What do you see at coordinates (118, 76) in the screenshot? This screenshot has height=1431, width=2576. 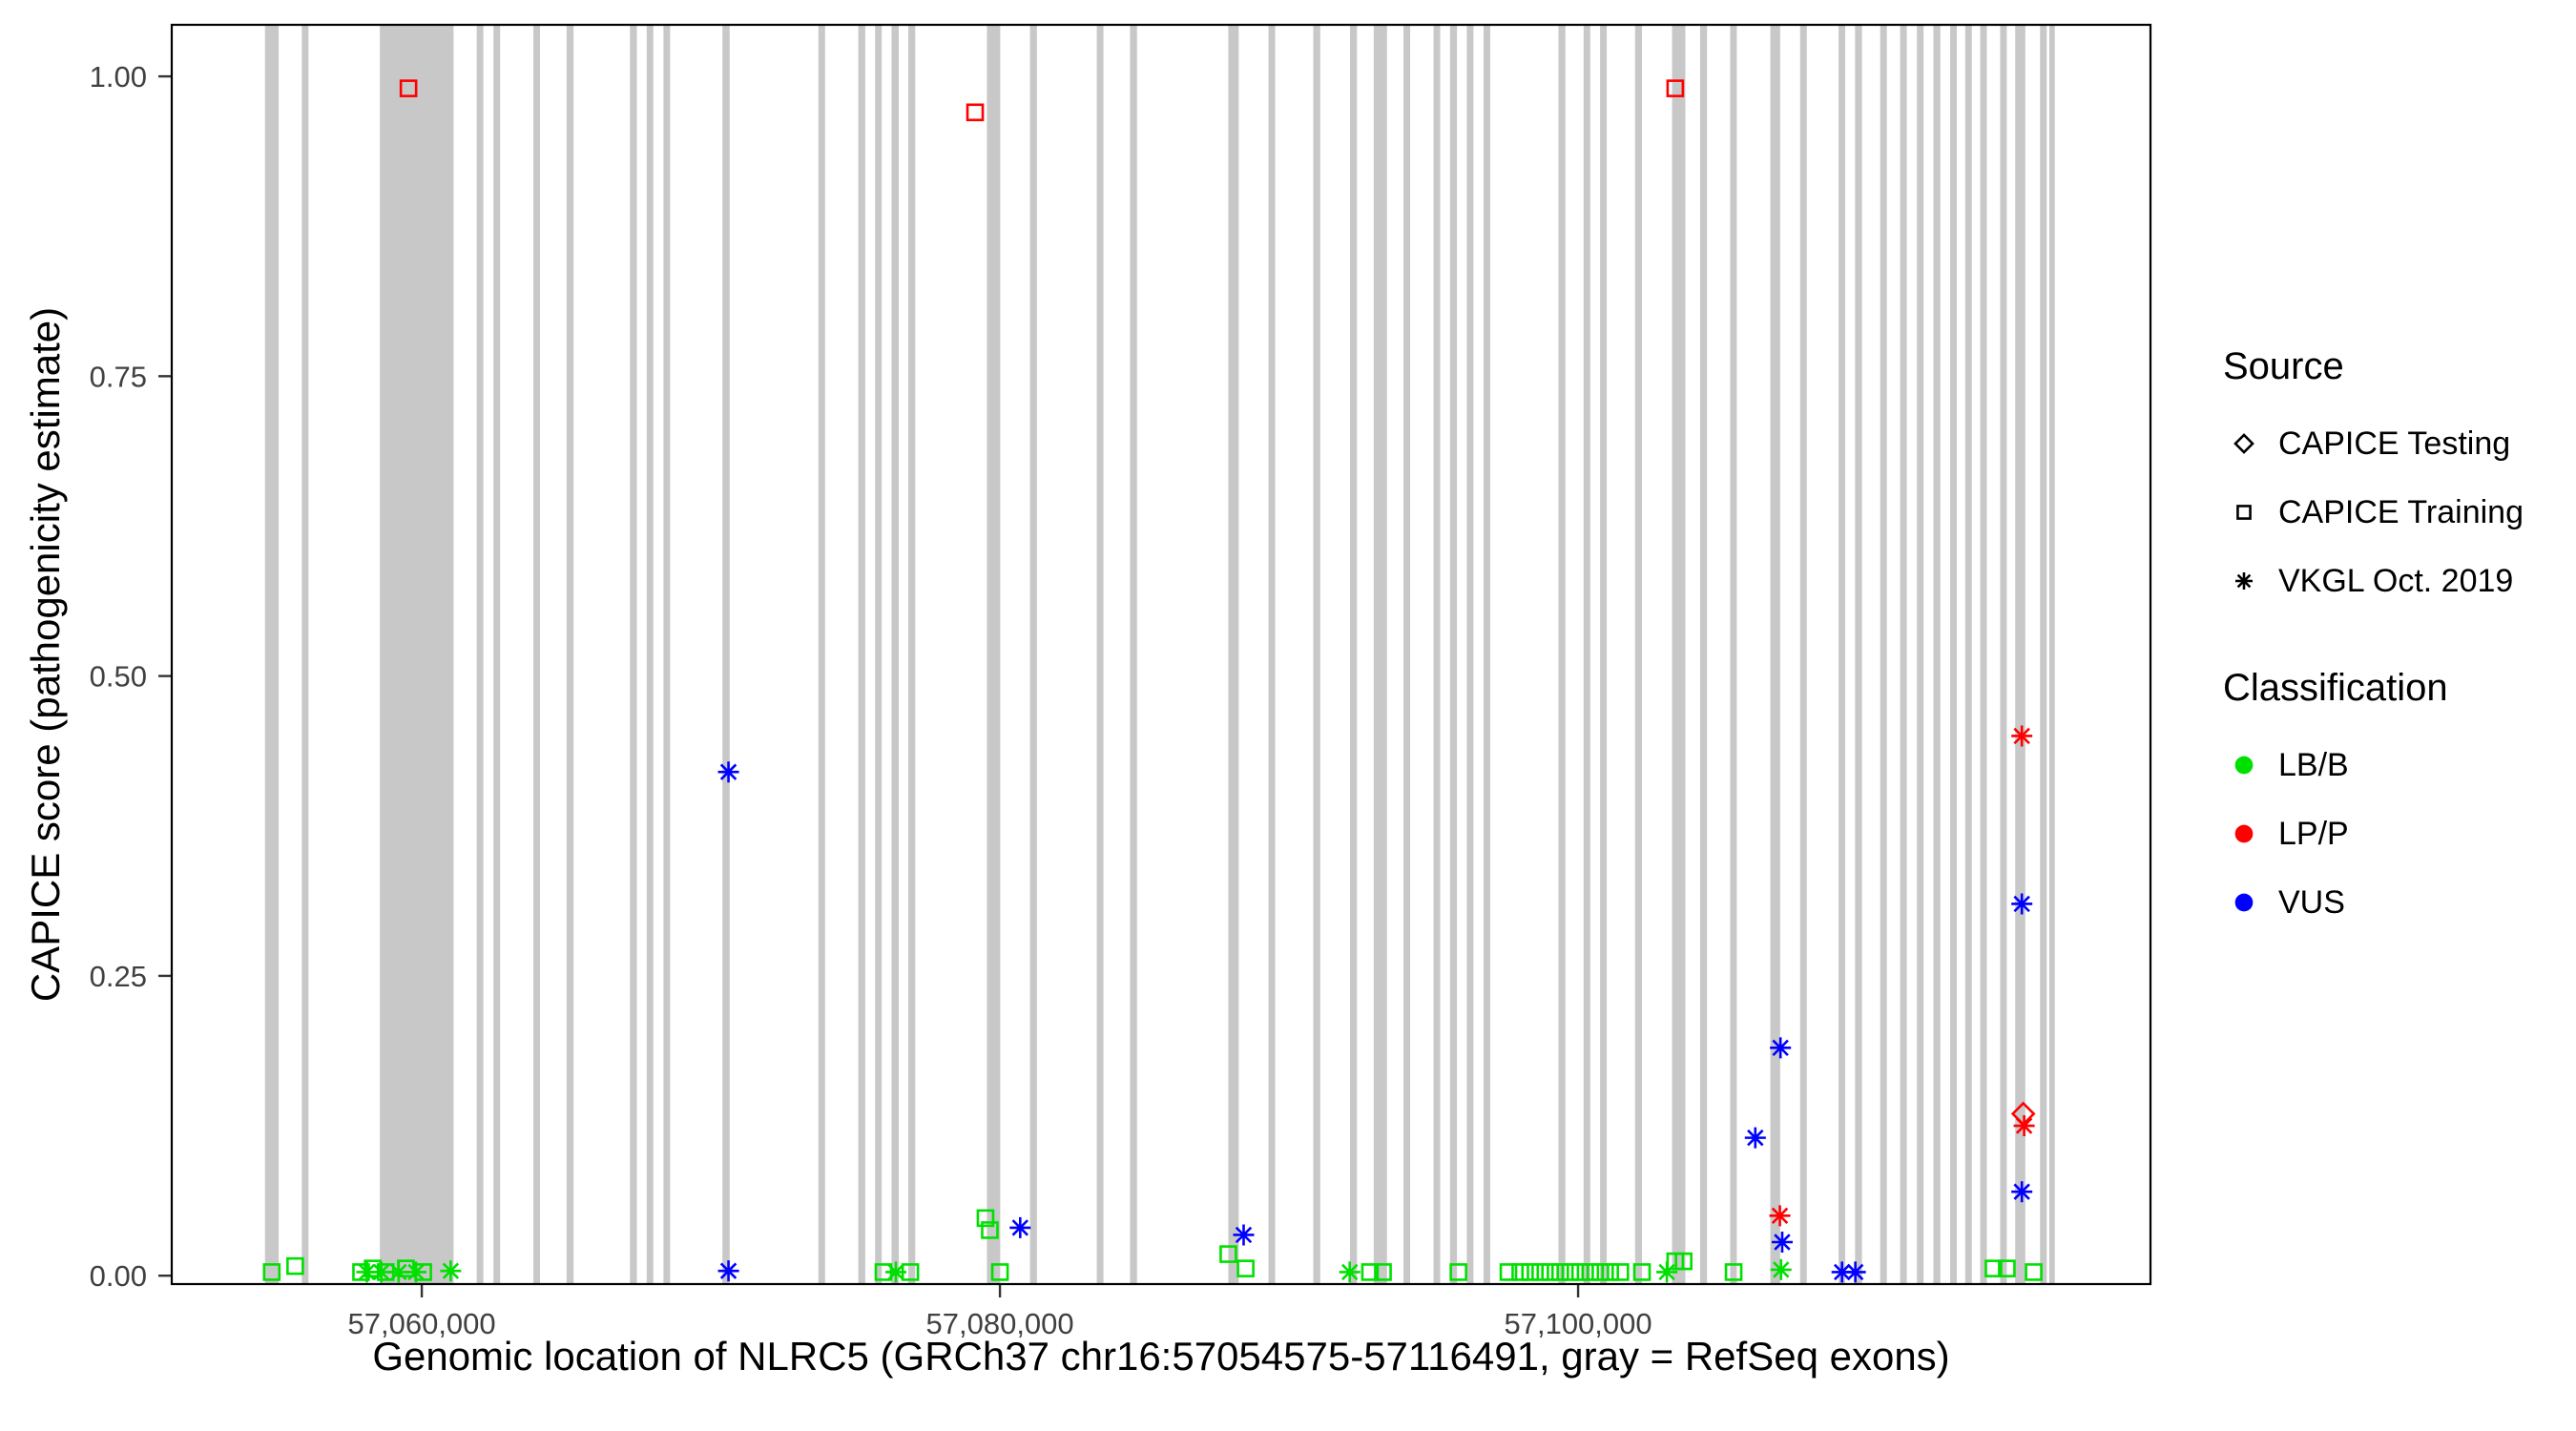 I see `y-tick-label: 1.00` at bounding box center [118, 76].